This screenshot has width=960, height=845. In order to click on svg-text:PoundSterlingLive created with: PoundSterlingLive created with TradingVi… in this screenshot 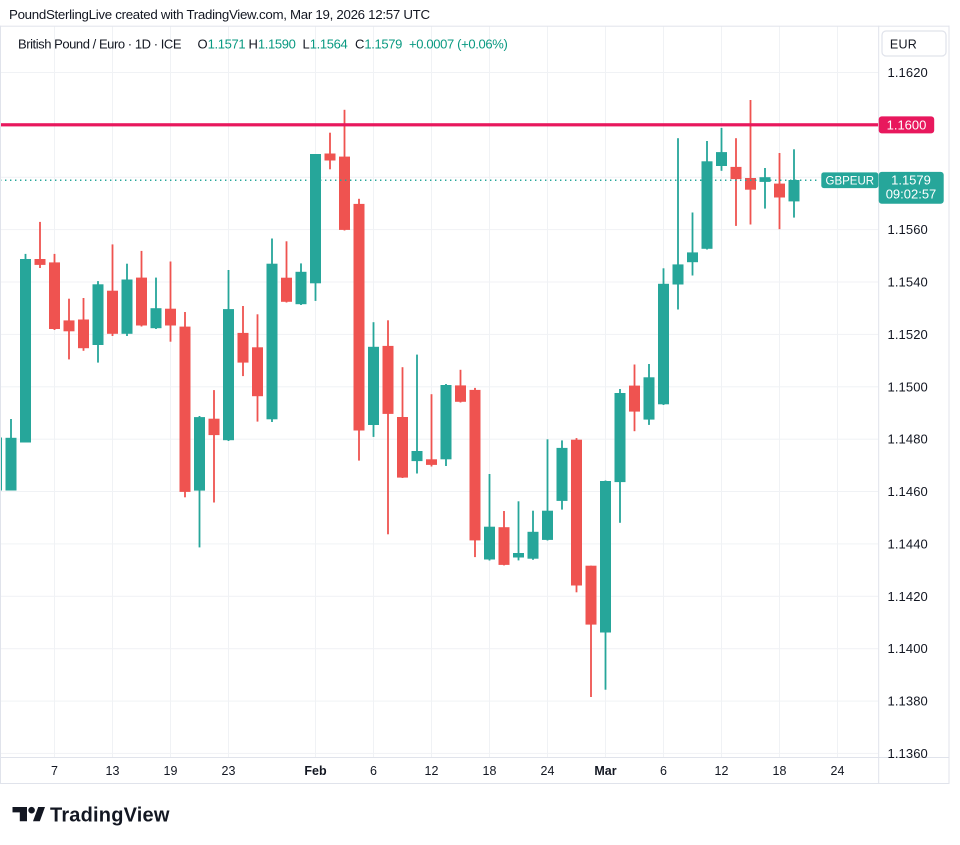, I will do `click(219, 14)`.